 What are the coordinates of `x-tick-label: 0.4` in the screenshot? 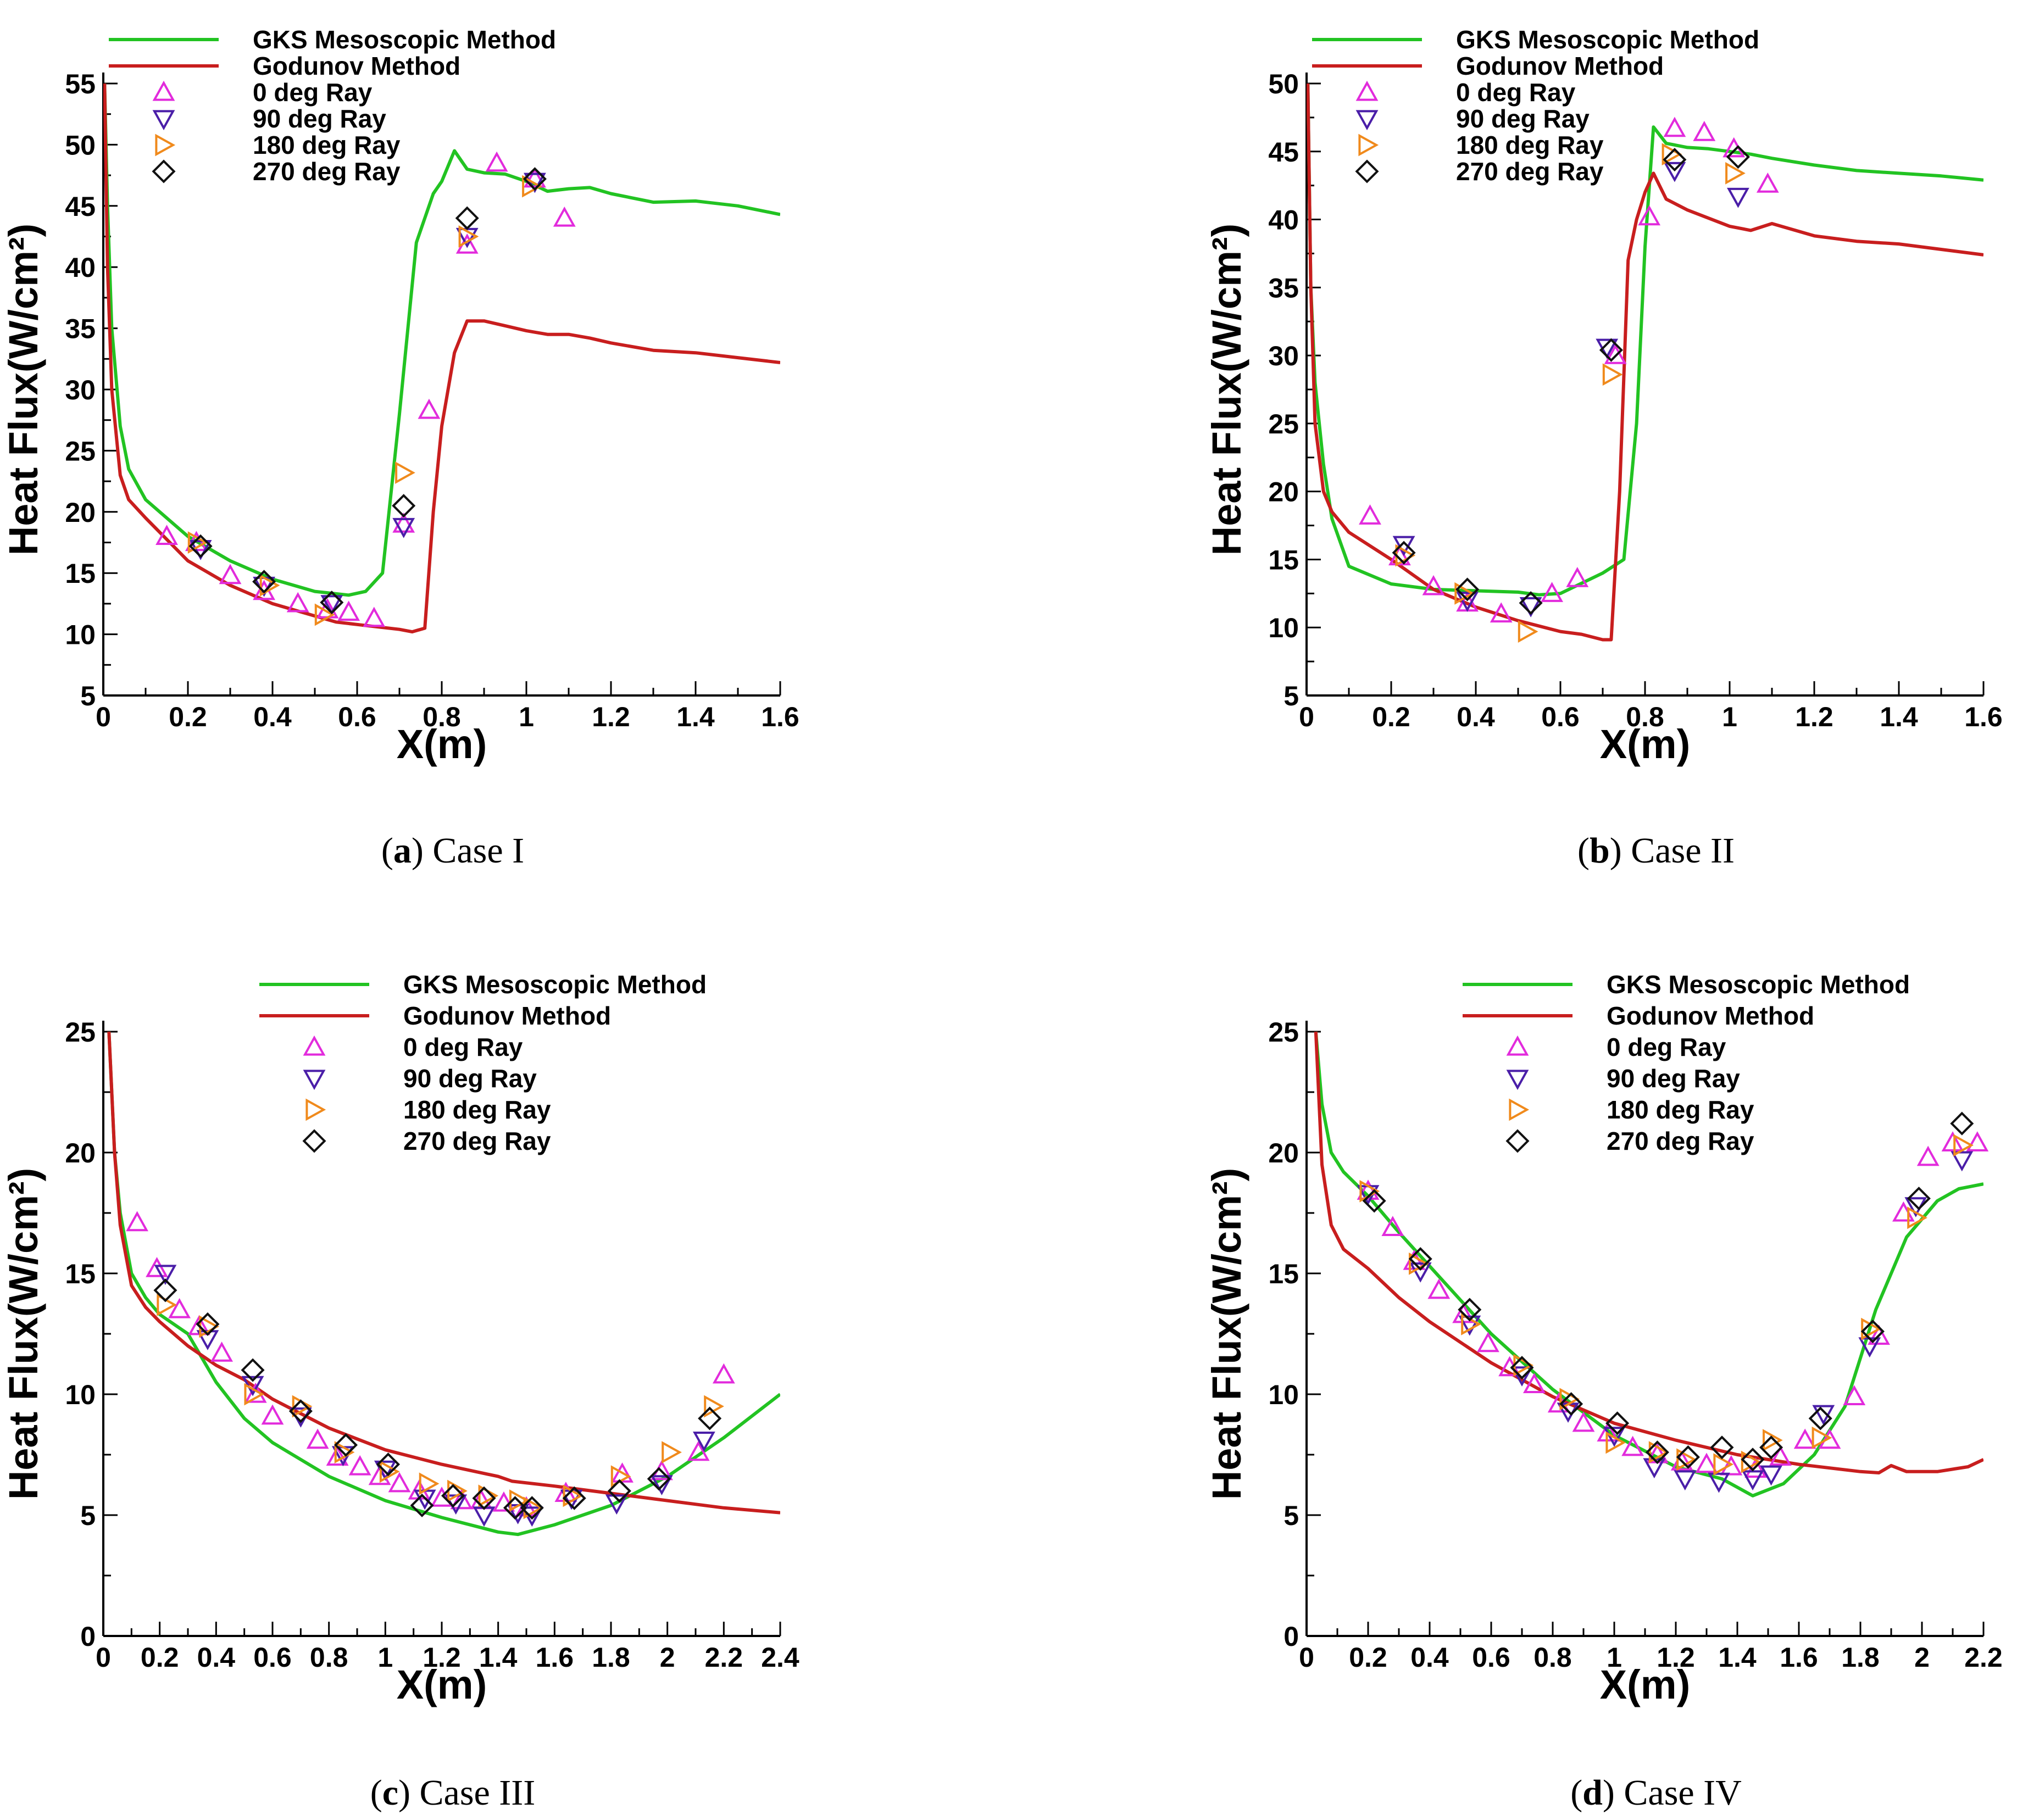 It's located at (1429, 1657).